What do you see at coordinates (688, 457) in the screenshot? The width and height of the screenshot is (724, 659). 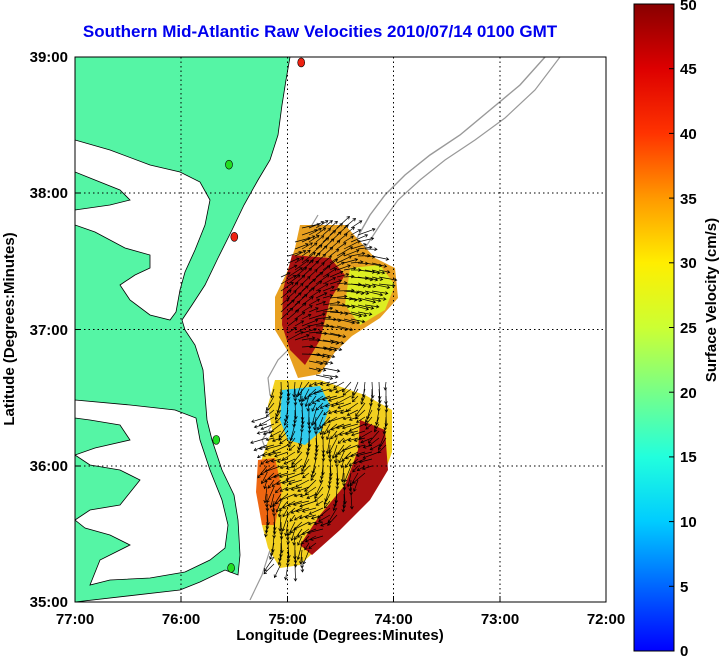 I see `colorbar-tick-label: 15` at bounding box center [688, 457].